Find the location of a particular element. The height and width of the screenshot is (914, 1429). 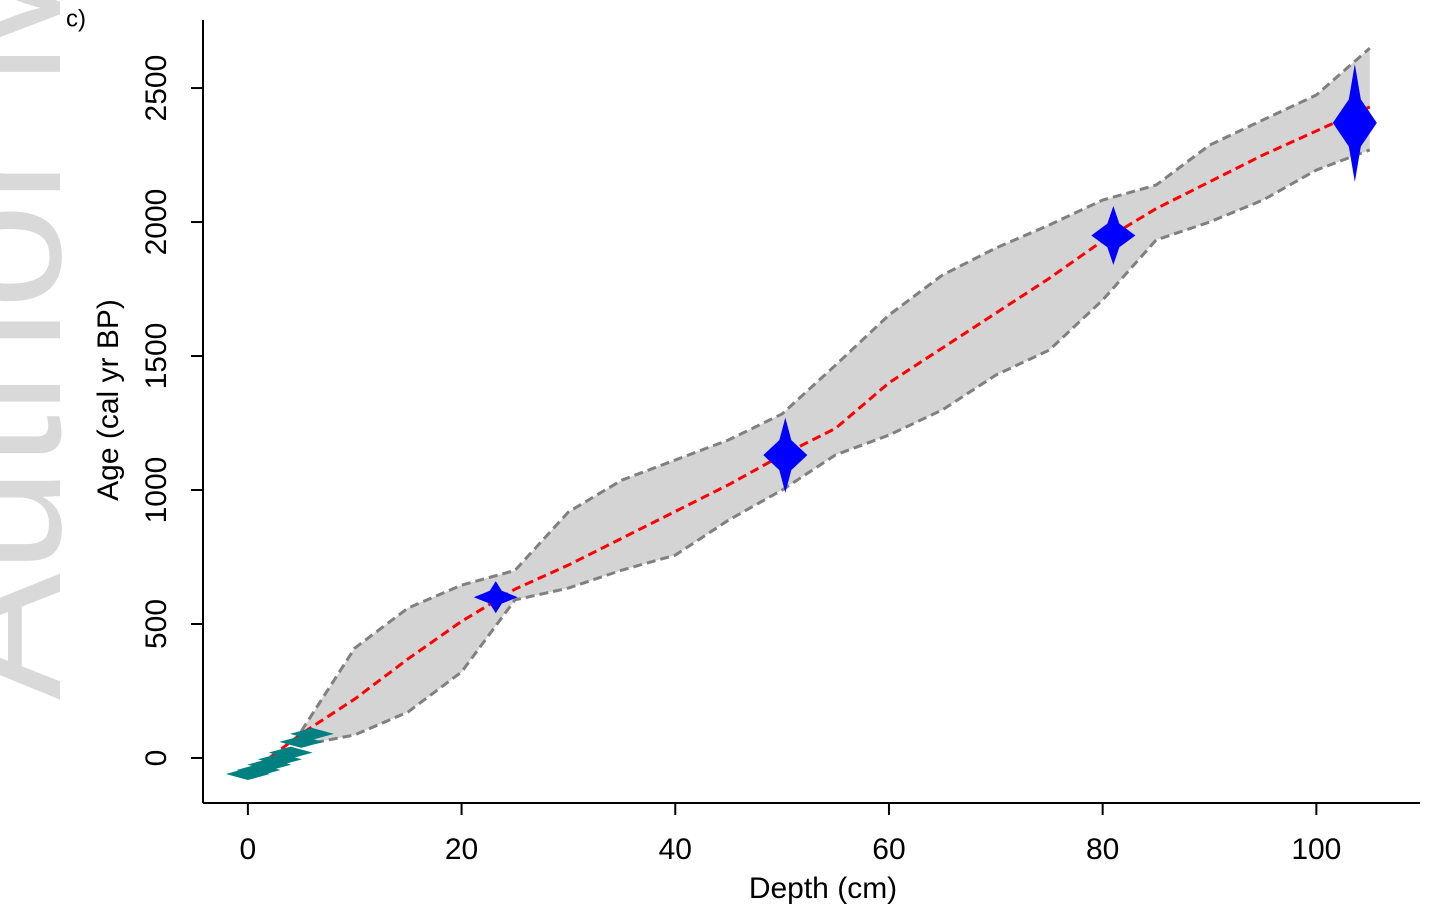

panel-label: c) is located at coordinates (76, 18).